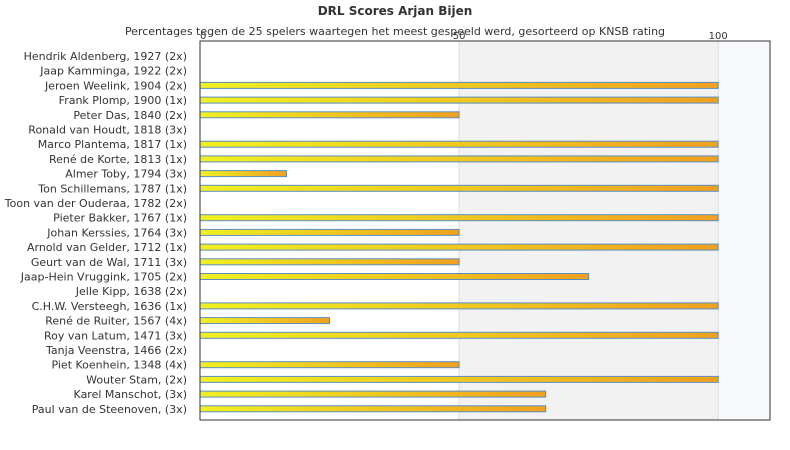 The height and width of the screenshot is (450, 790). Describe the element at coordinates (113, 71) in the screenshot. I see `category-label: Jaap Kamminga, 1922 (2x)` at that location.